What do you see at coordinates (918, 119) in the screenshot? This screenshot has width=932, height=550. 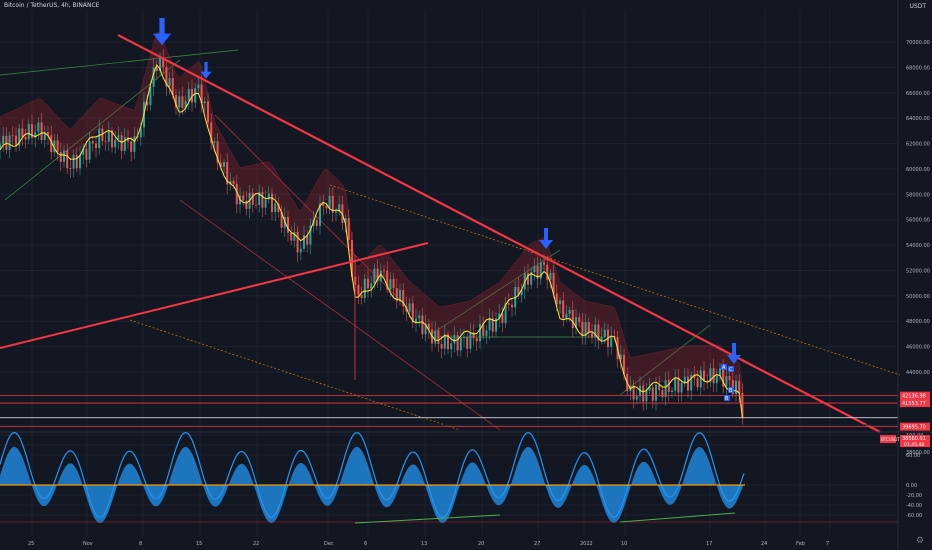 I see `price-tick-label: 64000.00` at bounding box center [918, 119].